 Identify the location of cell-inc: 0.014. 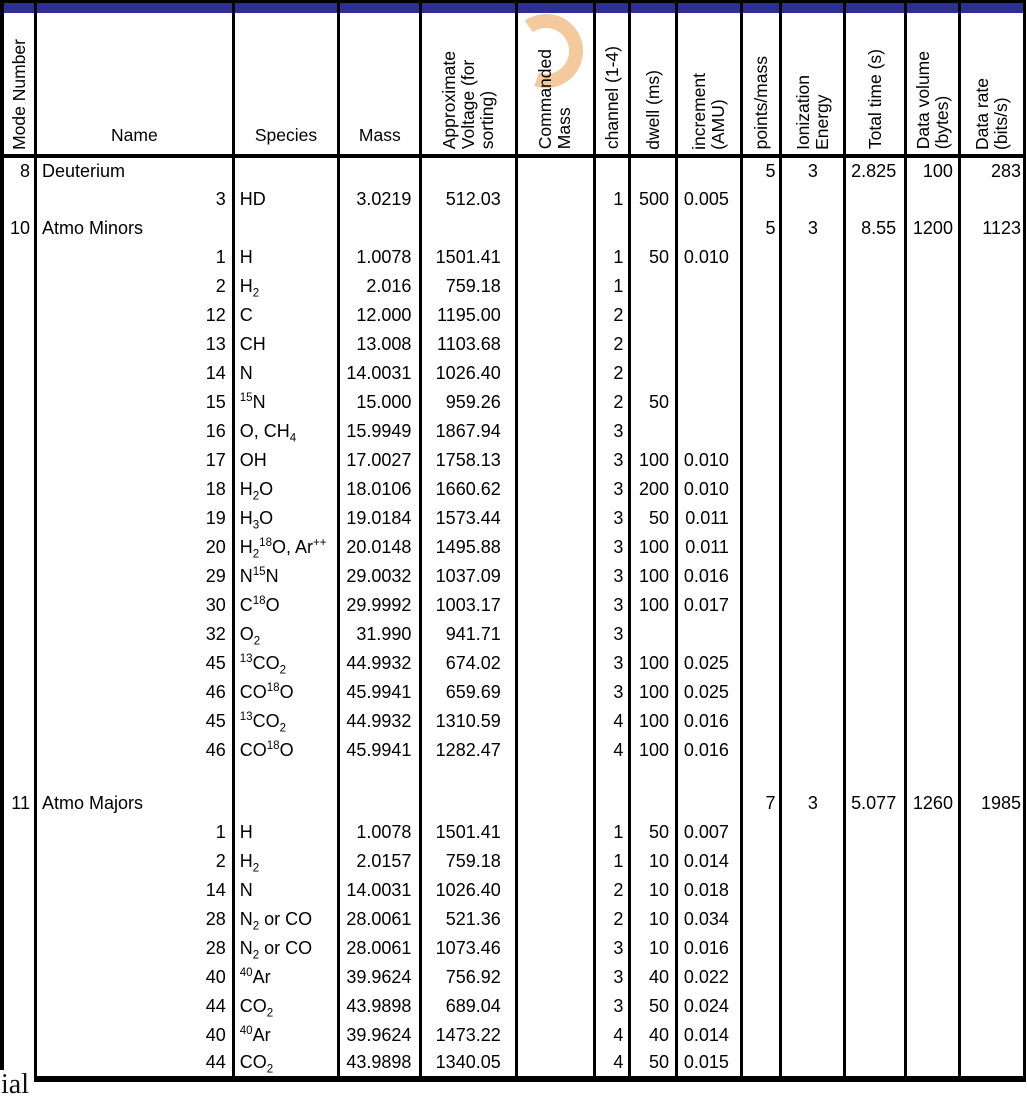
(709, 1035).